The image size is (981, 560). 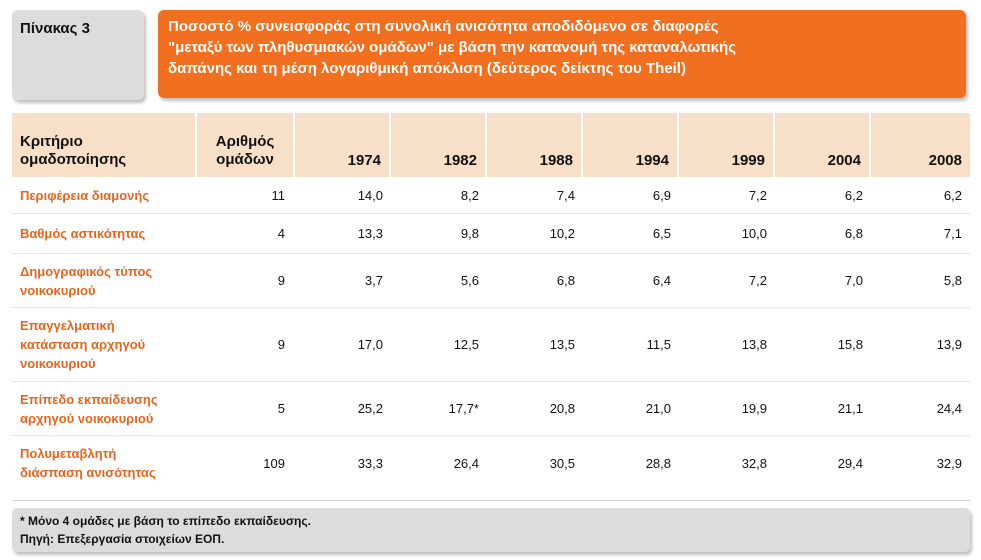 What do you see at coordinates (535, 145) in the screenshot?
I see `col-header-year: 1988` at bounding box center [535, 145].